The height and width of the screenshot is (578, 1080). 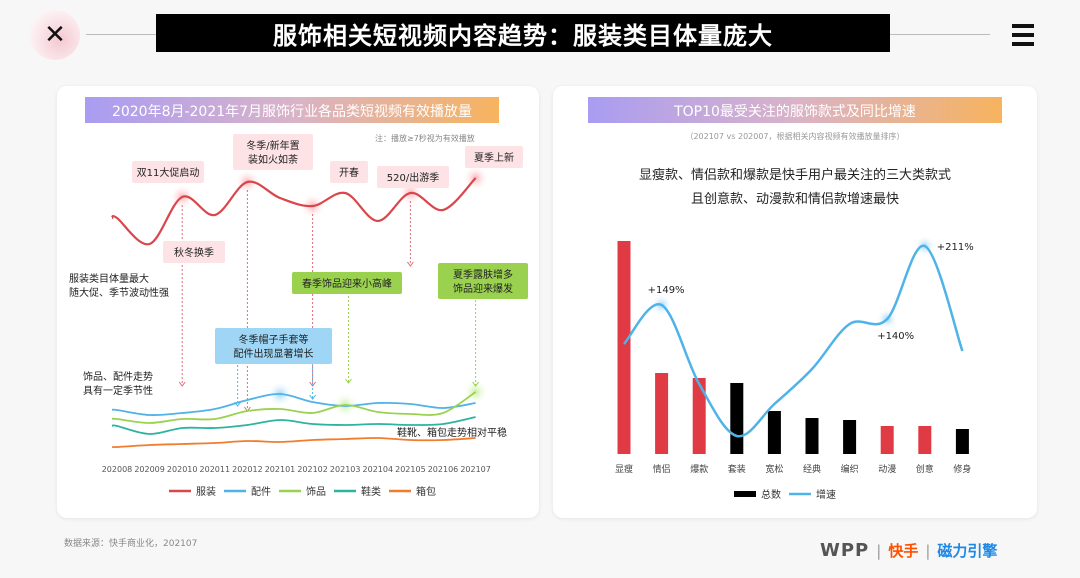 I want to click on right-description-line1: 显瘦款、情侣款和爆款是快手用户最关注的三大类款式, so click(x=795, y=175).